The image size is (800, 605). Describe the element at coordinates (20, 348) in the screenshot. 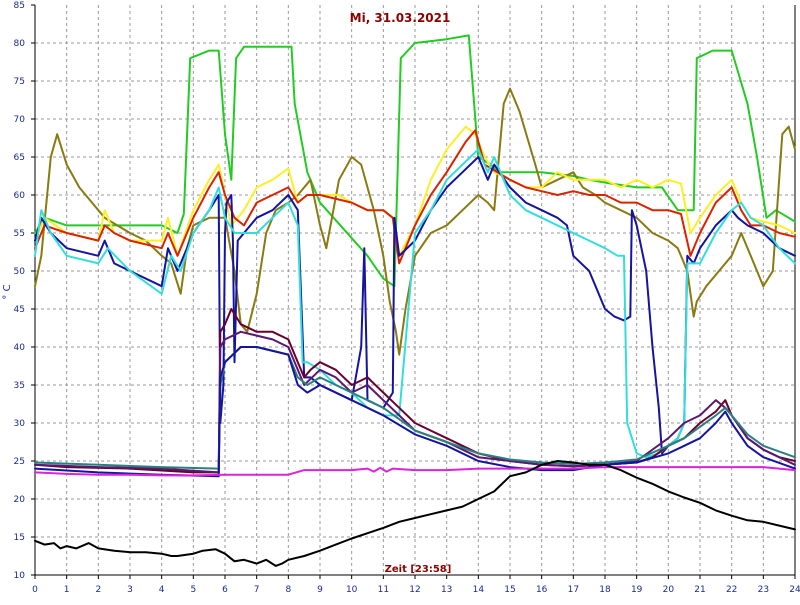

I see `y-tick-label: 40` at that location.